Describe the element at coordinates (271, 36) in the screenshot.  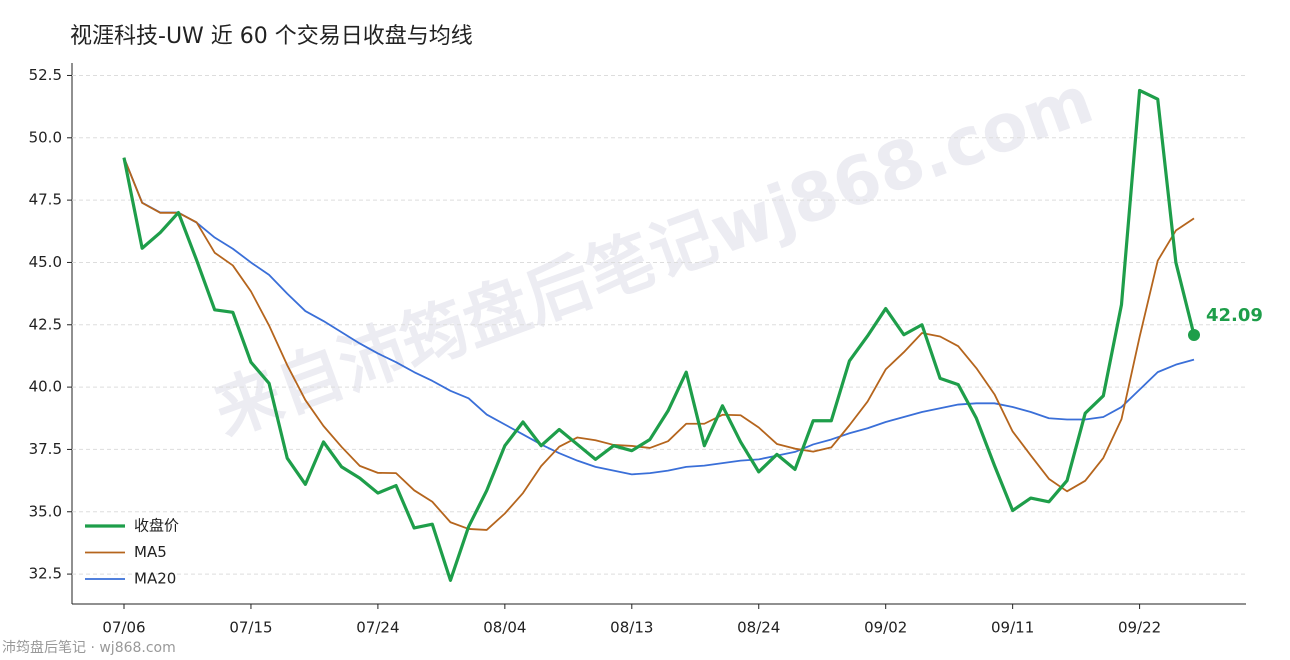
I see `chart-title: 视涯科技-UW 近 60 个交易日收盘与均线` at that location.